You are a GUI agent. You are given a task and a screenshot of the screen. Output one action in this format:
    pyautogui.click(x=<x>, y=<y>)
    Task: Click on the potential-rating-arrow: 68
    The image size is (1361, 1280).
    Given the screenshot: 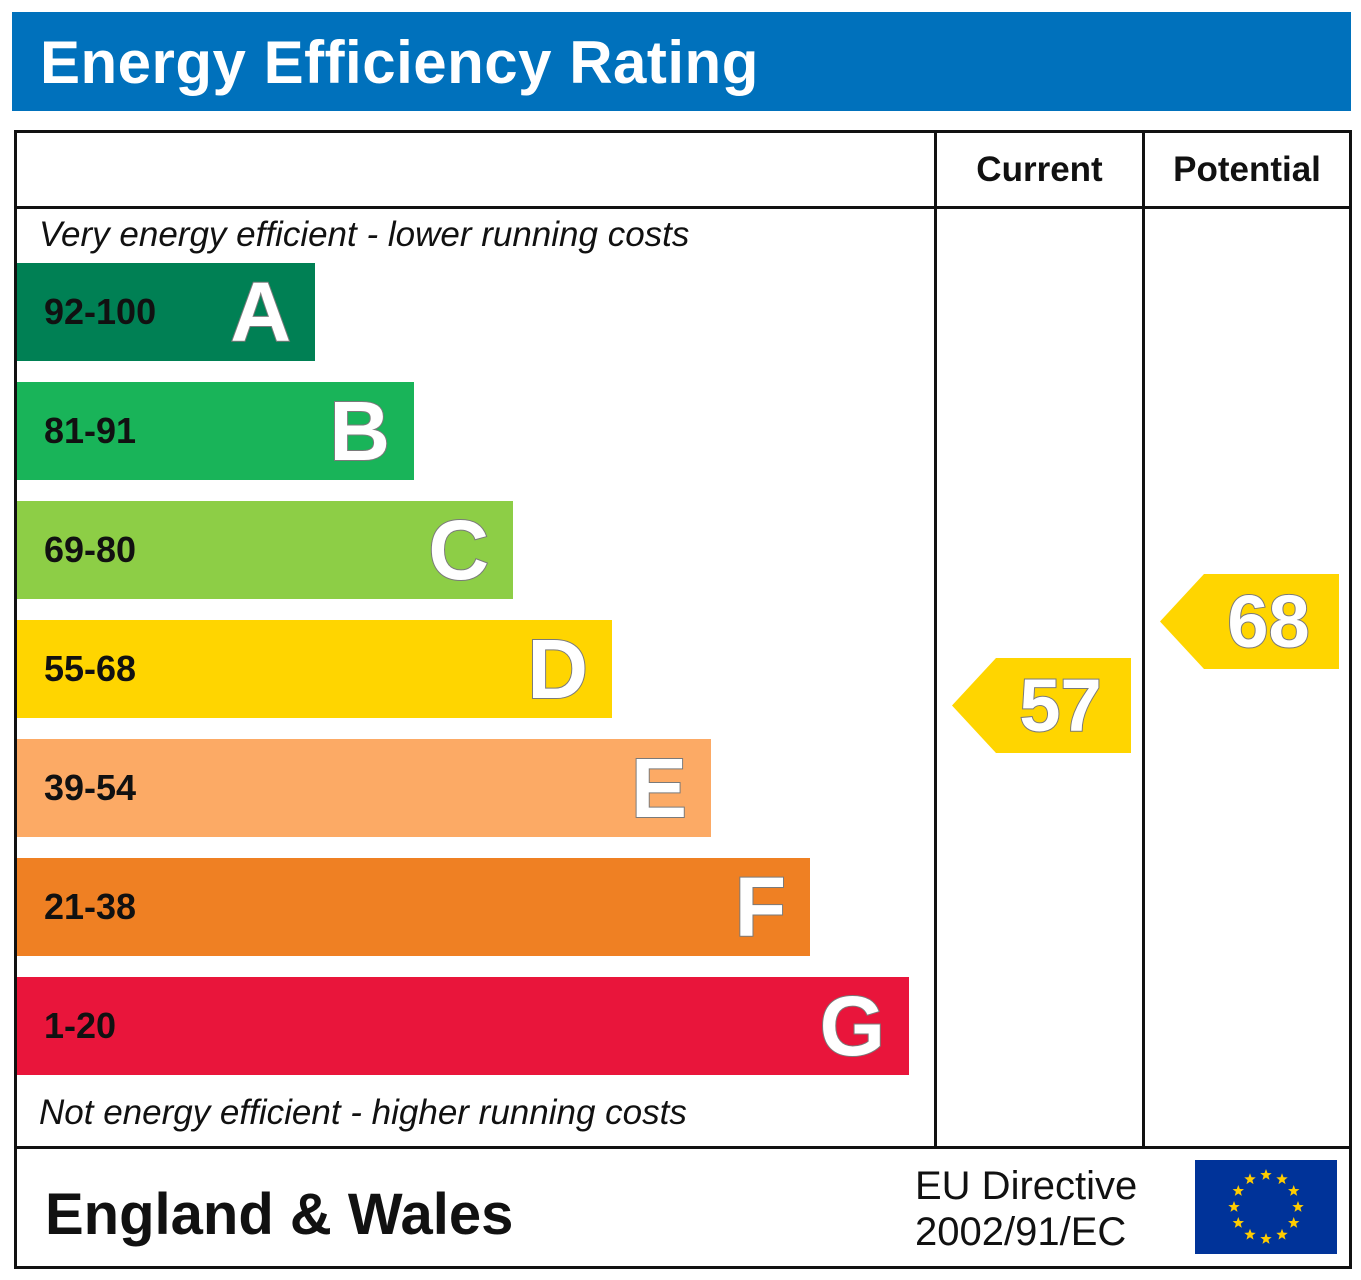 What is the action you would take?
    pyautogui.click(x=1249, y=621)
    